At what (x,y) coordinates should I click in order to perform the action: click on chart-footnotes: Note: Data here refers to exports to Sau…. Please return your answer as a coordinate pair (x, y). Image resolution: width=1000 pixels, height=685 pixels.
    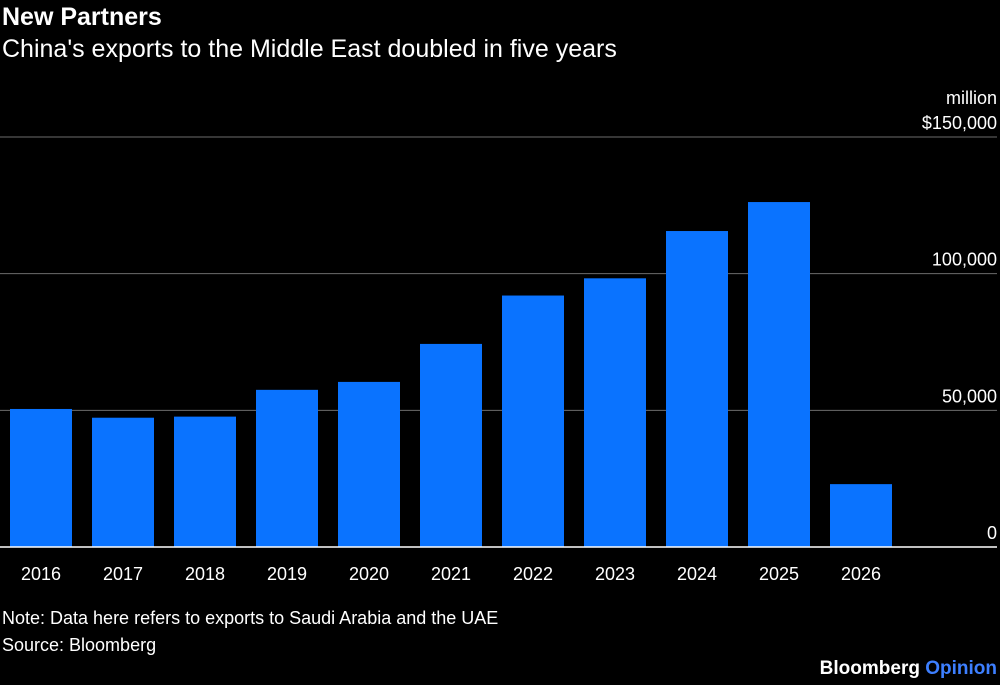
    Looking at the image, I should click on (250, 632).